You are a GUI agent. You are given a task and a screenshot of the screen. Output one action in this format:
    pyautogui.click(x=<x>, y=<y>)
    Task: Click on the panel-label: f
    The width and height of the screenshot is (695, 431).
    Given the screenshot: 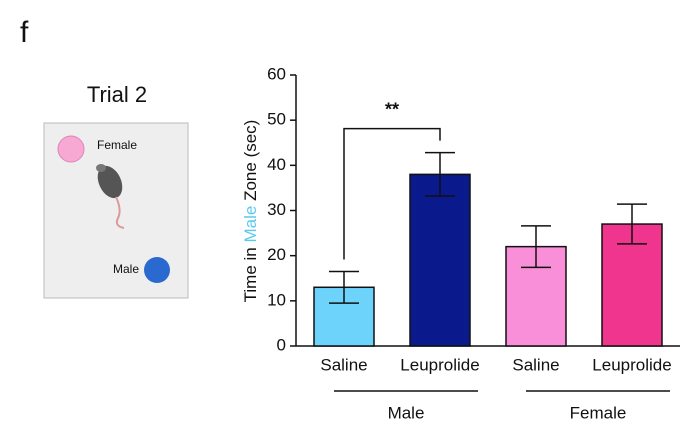 What is the action you would take?
    pyautogui.click(x=24, y=32)
    